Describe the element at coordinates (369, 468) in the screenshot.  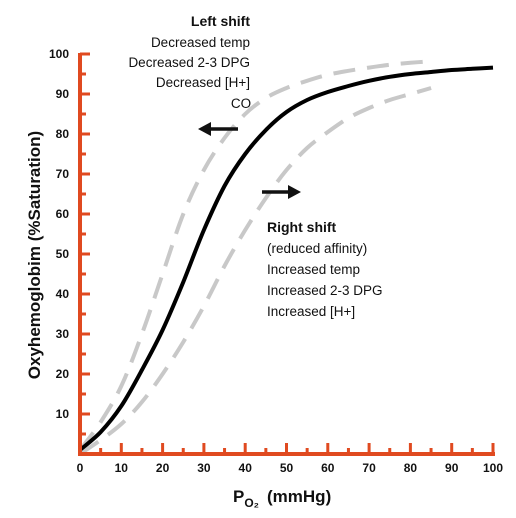
I see `x-tick-label: 70` at that location.